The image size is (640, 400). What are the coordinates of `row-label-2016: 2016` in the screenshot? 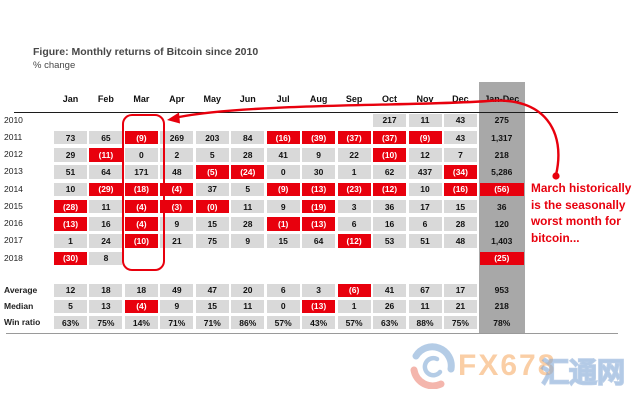 It's located at (13, 223).